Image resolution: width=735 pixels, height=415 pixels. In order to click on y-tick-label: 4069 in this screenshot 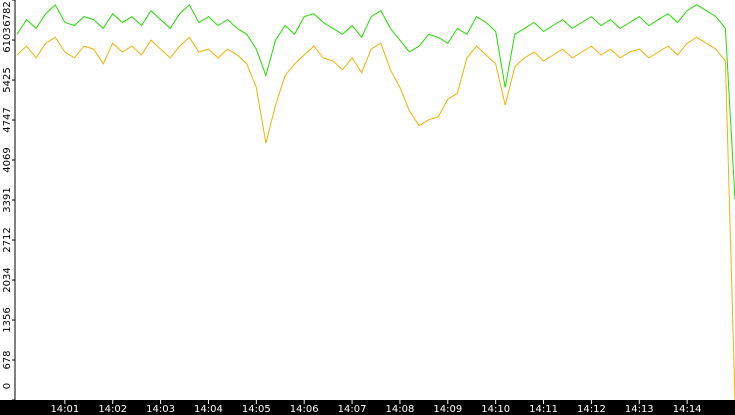, I will do `click(7, 159)`.